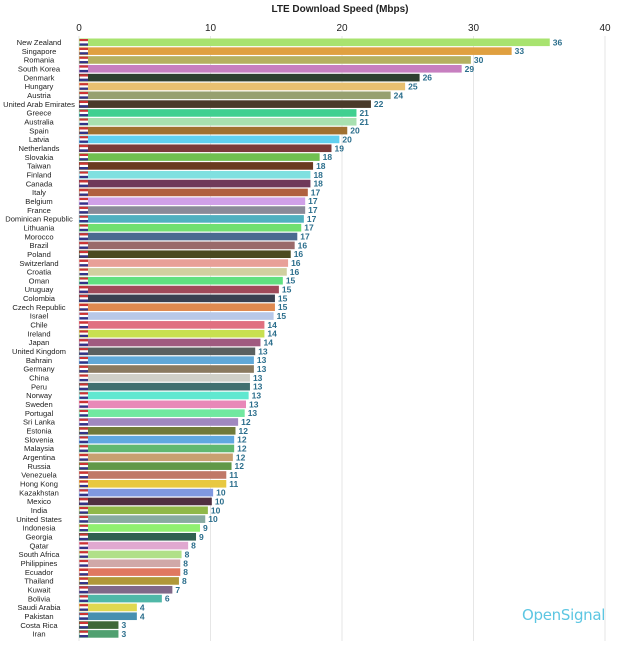 This screenshot has height=650, width=620. What do you see at coordinates (39, 466) in the screenshot?
I see `category-label: Russia` at bounding box center [39, 466].